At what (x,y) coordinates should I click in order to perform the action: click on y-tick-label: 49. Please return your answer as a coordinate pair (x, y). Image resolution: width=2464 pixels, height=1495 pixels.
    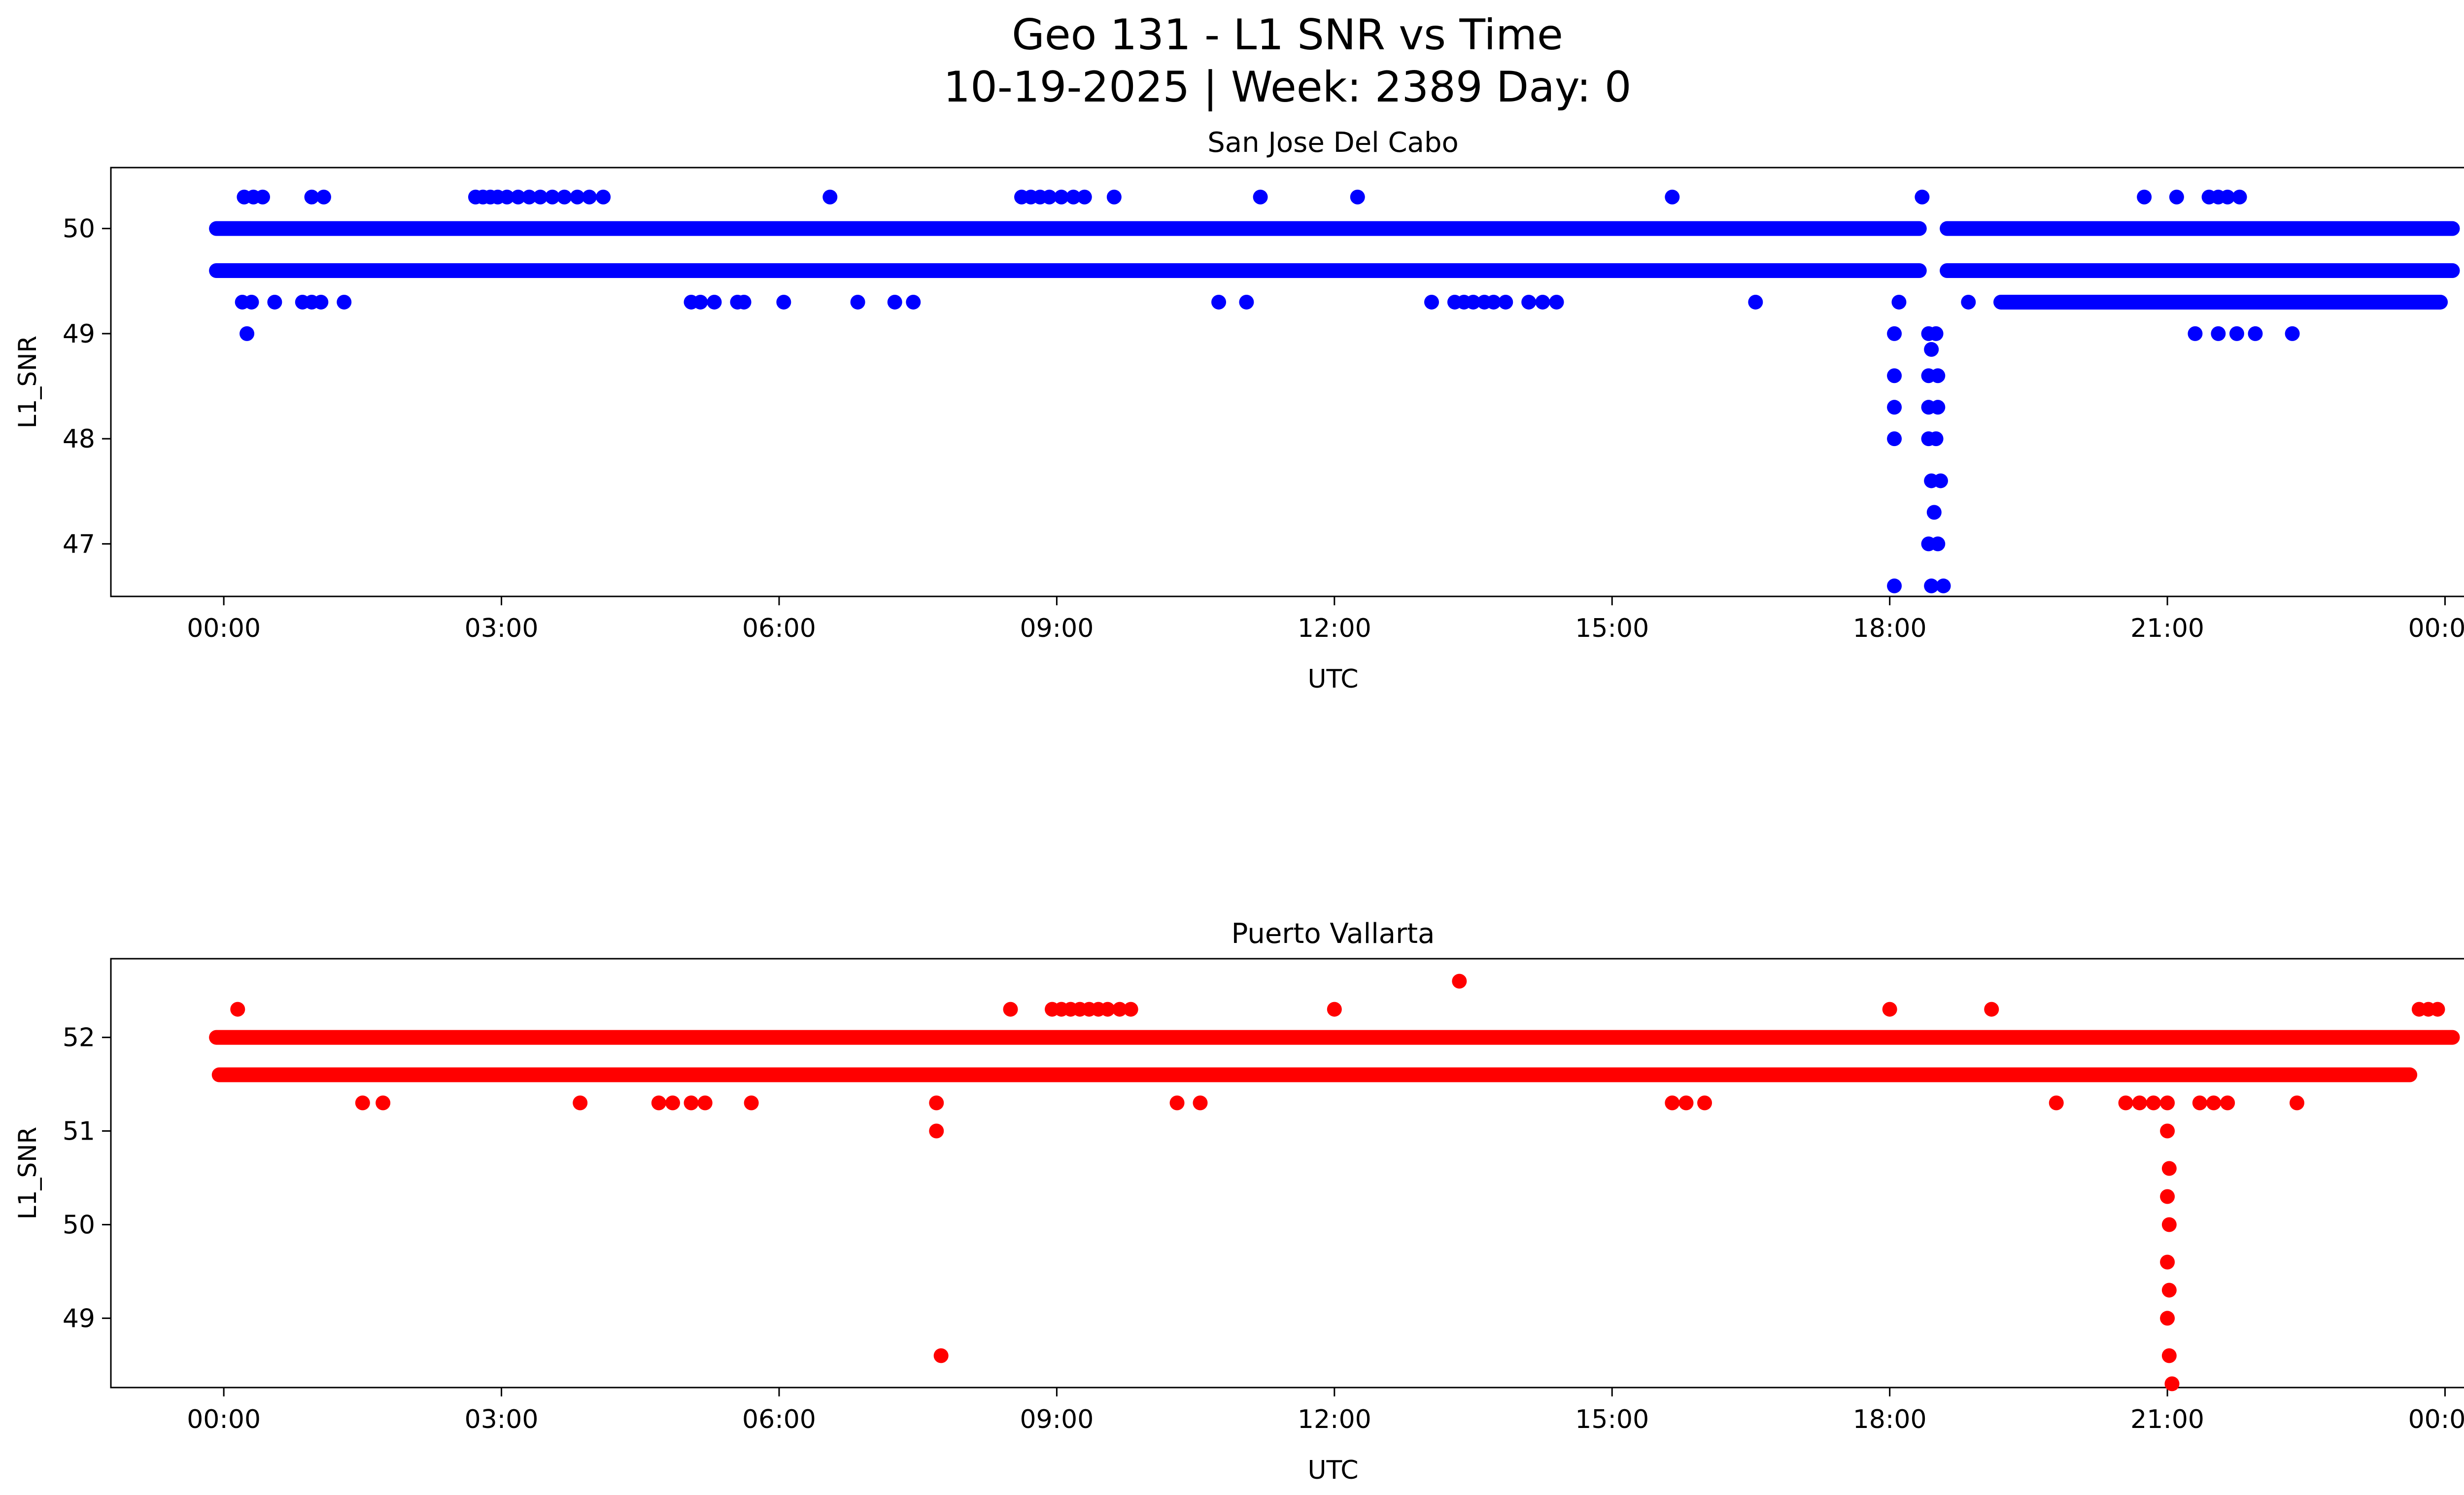
    Looking at the image, I should click on (79, 1318).